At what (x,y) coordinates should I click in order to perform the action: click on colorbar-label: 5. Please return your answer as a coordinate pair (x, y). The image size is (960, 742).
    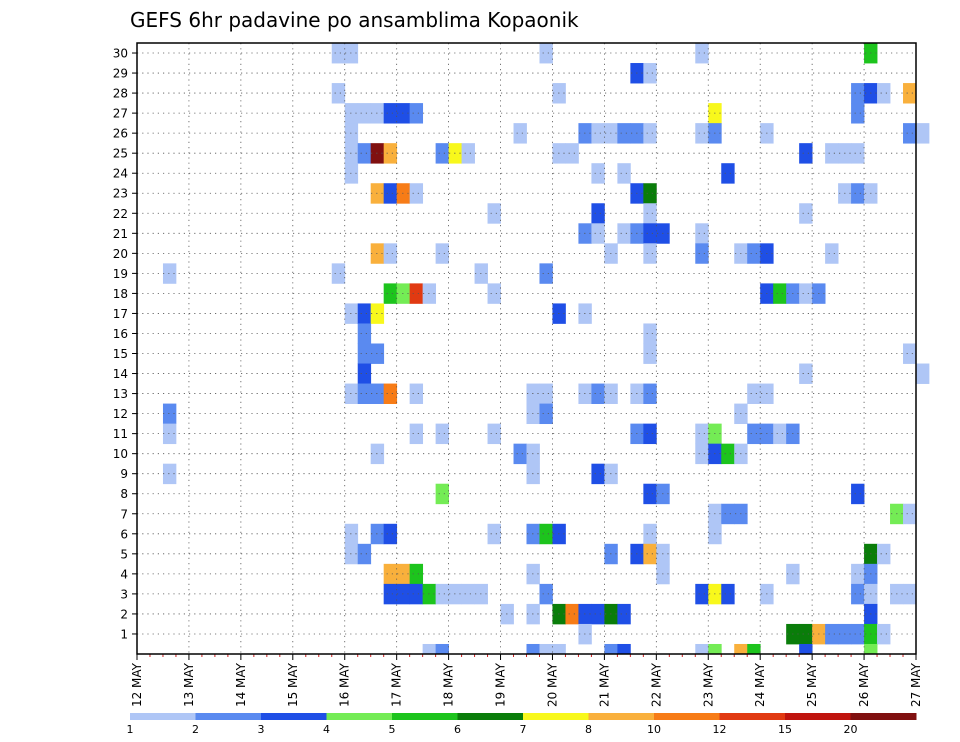
    Looking at the image, I should click on (392, 729).